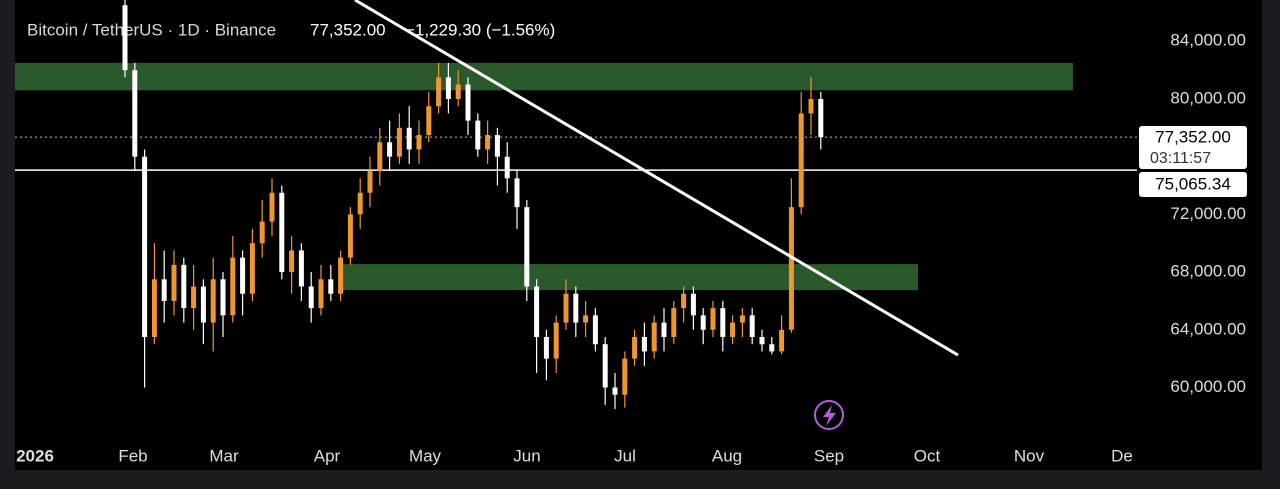  What do you see at coordinates (1029, 455) in the screenshot?
I see `x-tick-label: Nov` at bounding box center [1029, 455].